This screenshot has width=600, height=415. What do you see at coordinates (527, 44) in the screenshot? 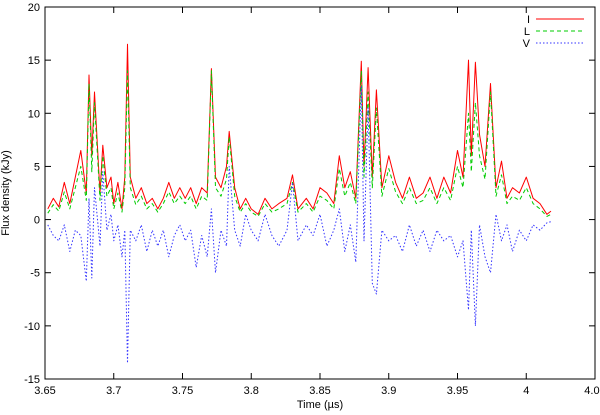
I see `legend-label-V: V` at bounding box center [527, 44].